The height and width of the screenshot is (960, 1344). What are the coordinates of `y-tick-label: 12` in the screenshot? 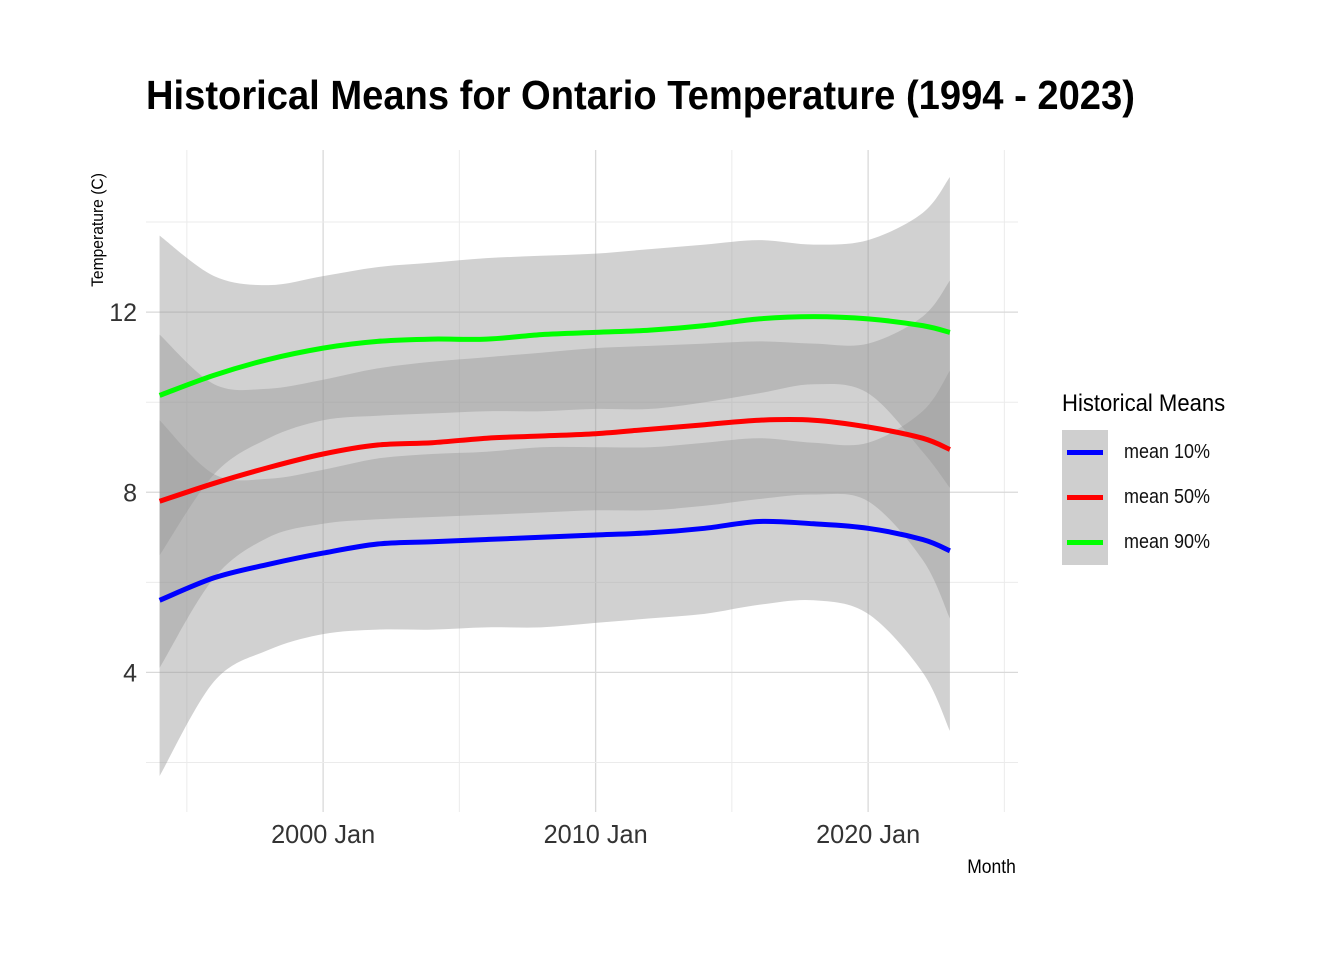 It's located at (123, 313).